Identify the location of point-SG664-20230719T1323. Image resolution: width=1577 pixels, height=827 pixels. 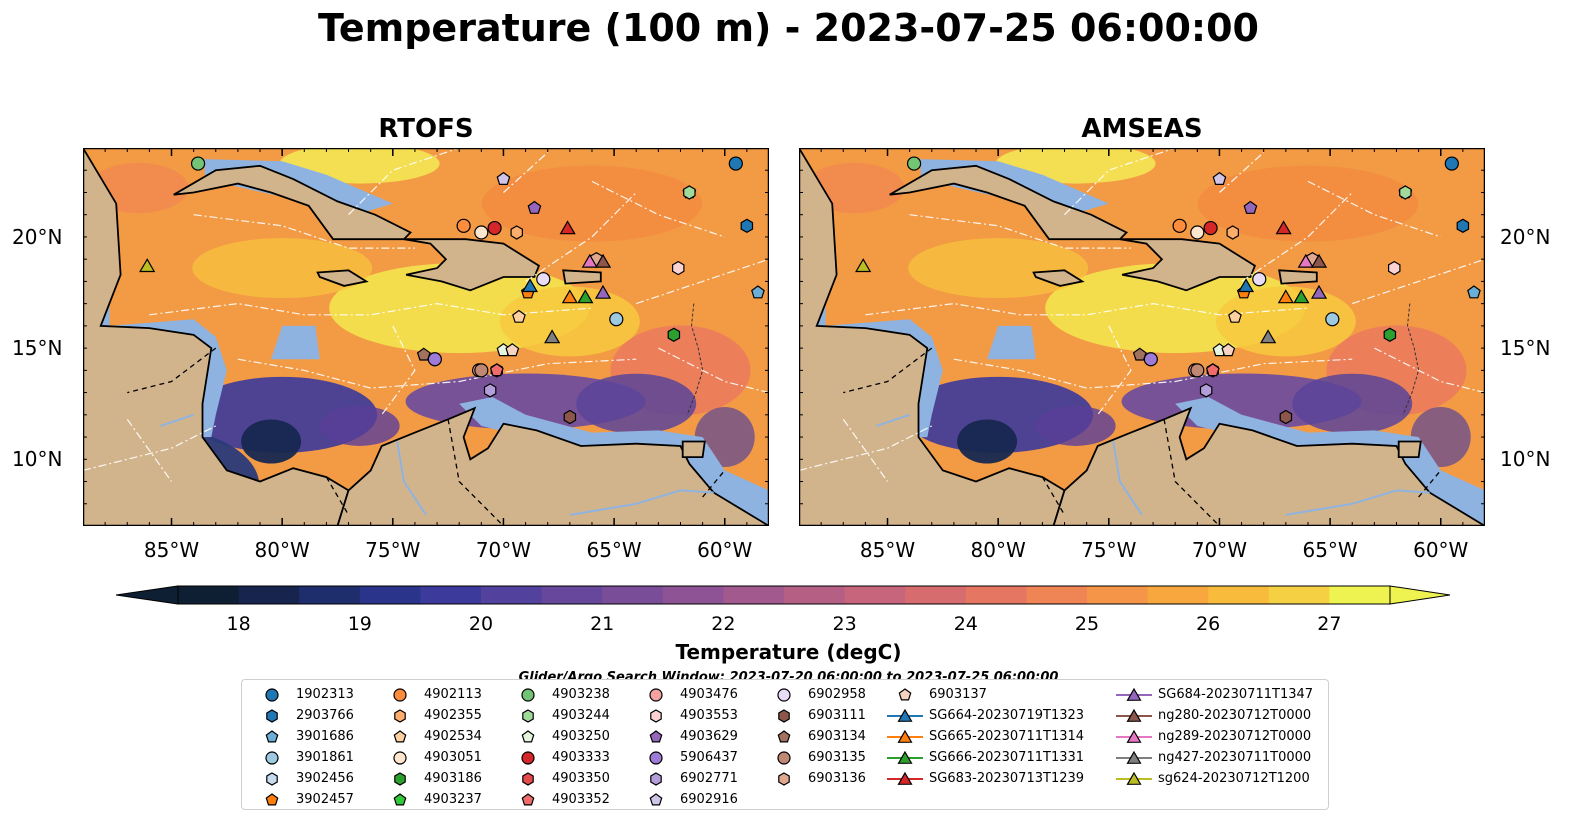
(530, 285).